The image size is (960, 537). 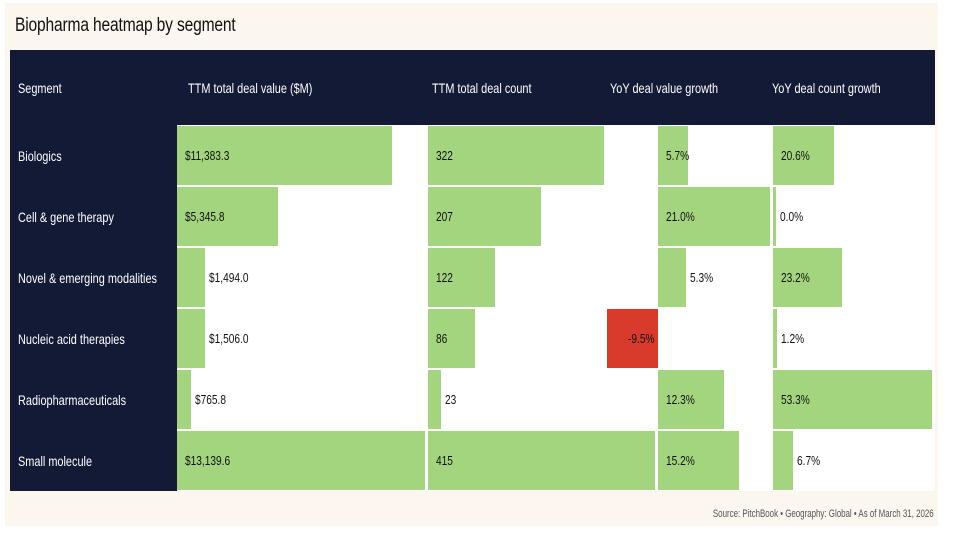 What do you see at coordinates (678, 155) in the screenshot?
I see `value-label-value_growth: 5.7%` at bounding box center [678, 155].